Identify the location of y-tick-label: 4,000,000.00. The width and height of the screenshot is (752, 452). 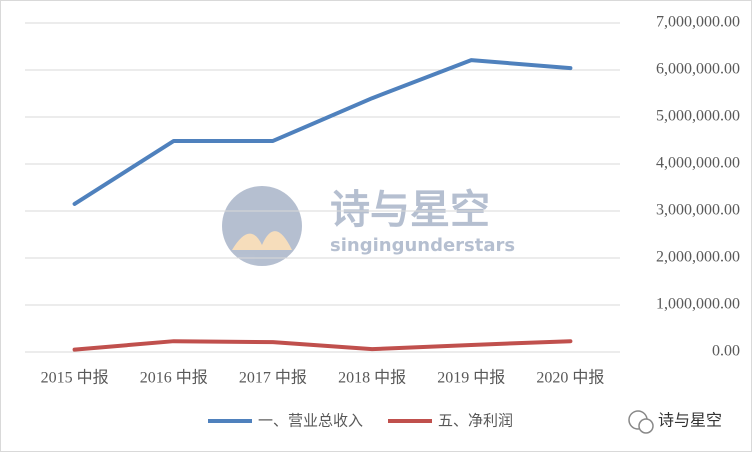
(698, 163).